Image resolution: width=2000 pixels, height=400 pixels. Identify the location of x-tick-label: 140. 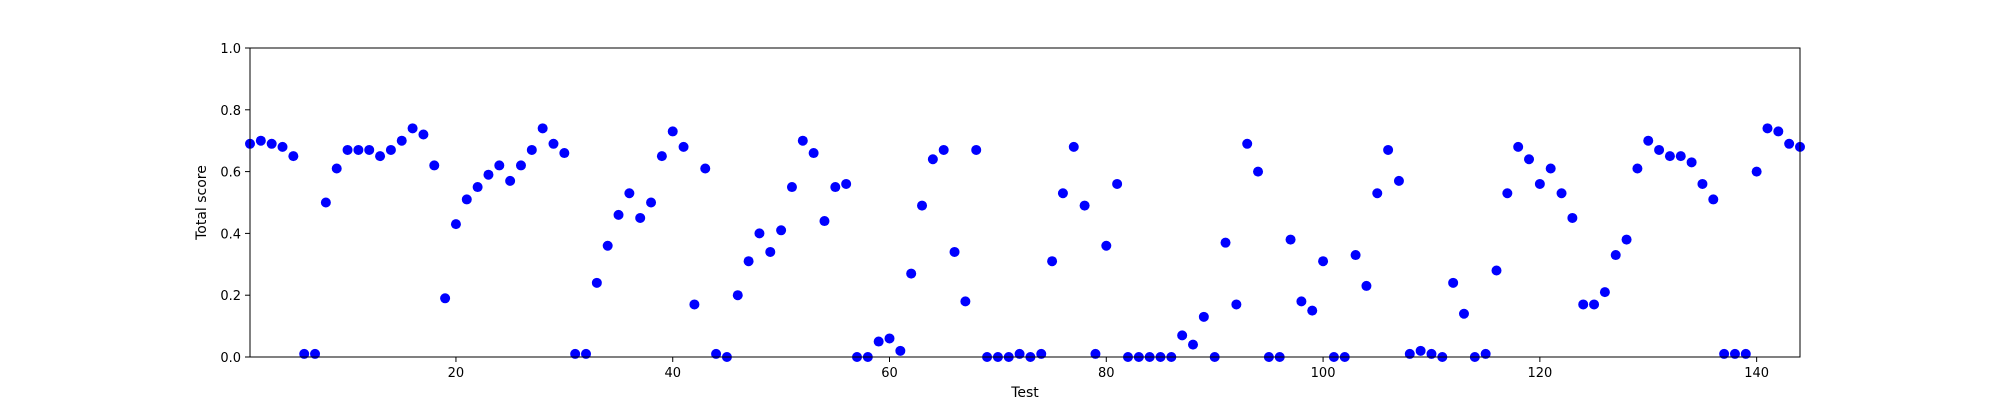
(1756, 373).